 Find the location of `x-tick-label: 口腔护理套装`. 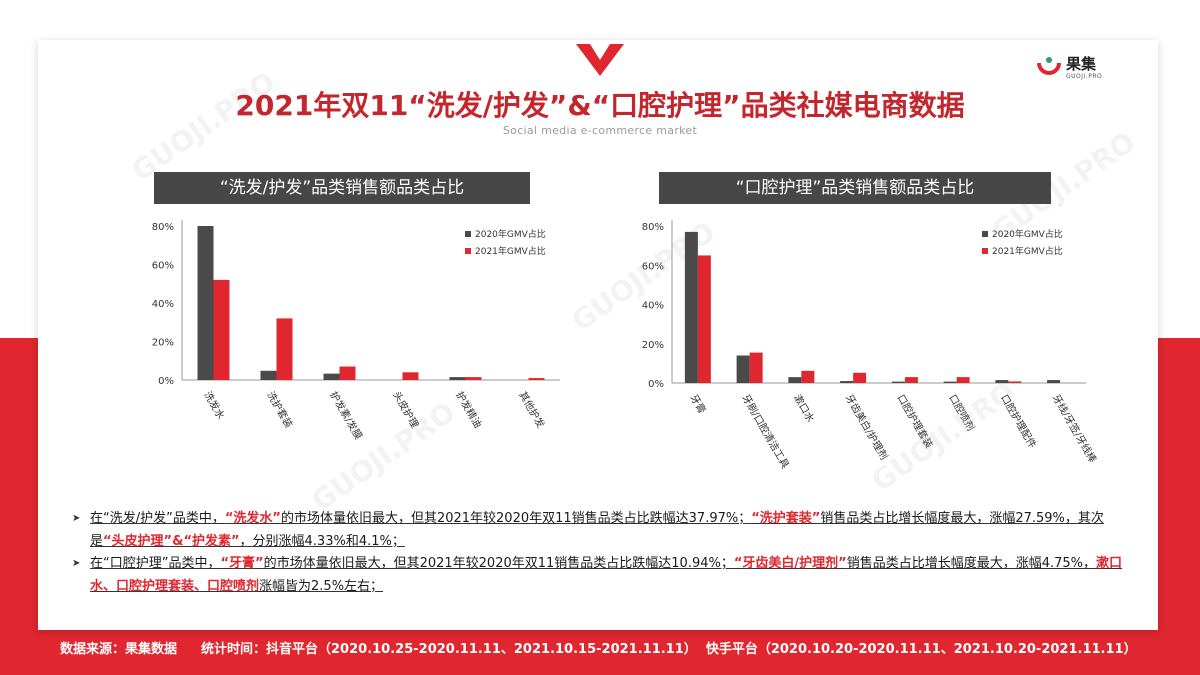

x-tick-label: 口腔护理套装 is located at coordinates (914, 421).